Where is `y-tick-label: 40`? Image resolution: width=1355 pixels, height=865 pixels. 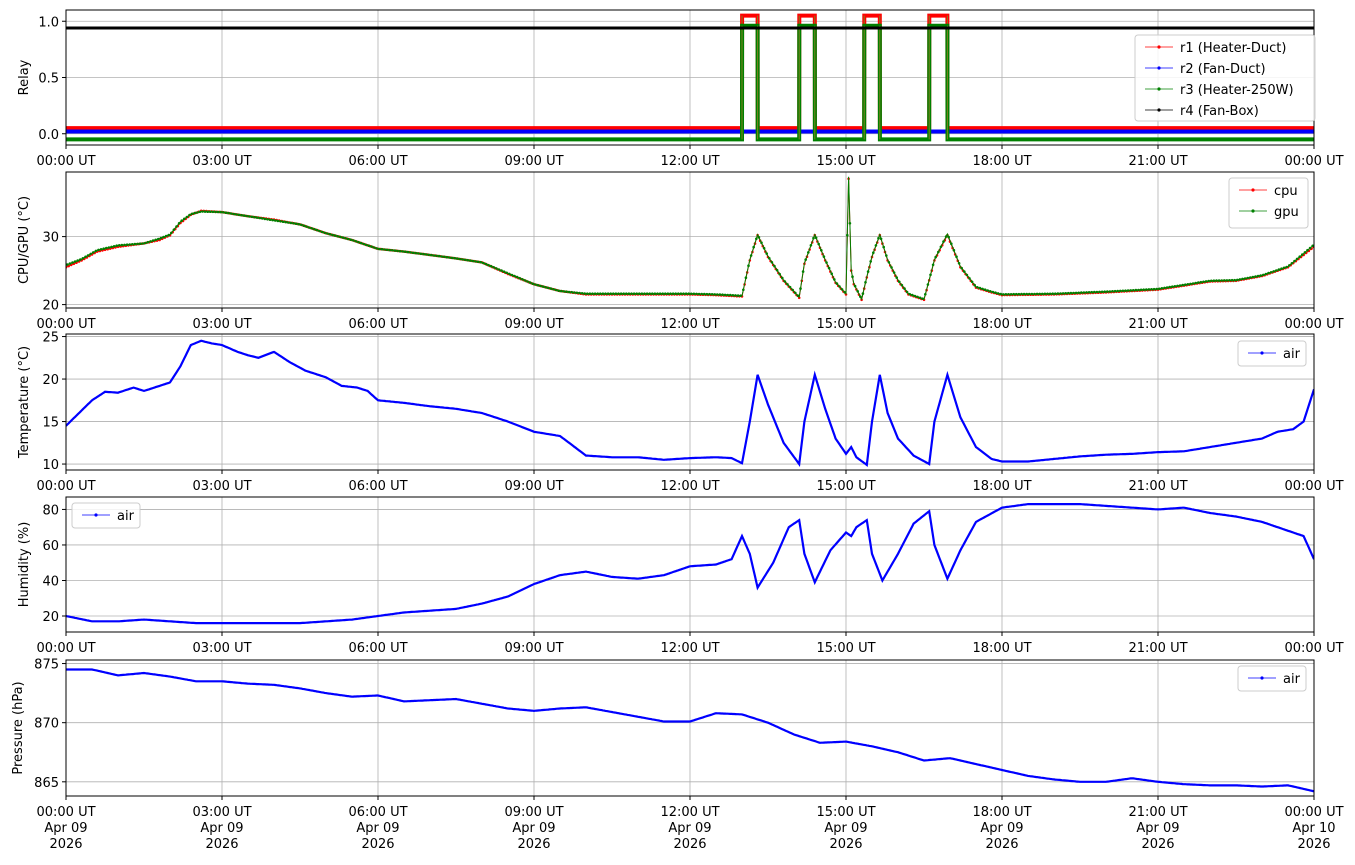 y-tick-label: 40 is located at coordinates (50, 581).